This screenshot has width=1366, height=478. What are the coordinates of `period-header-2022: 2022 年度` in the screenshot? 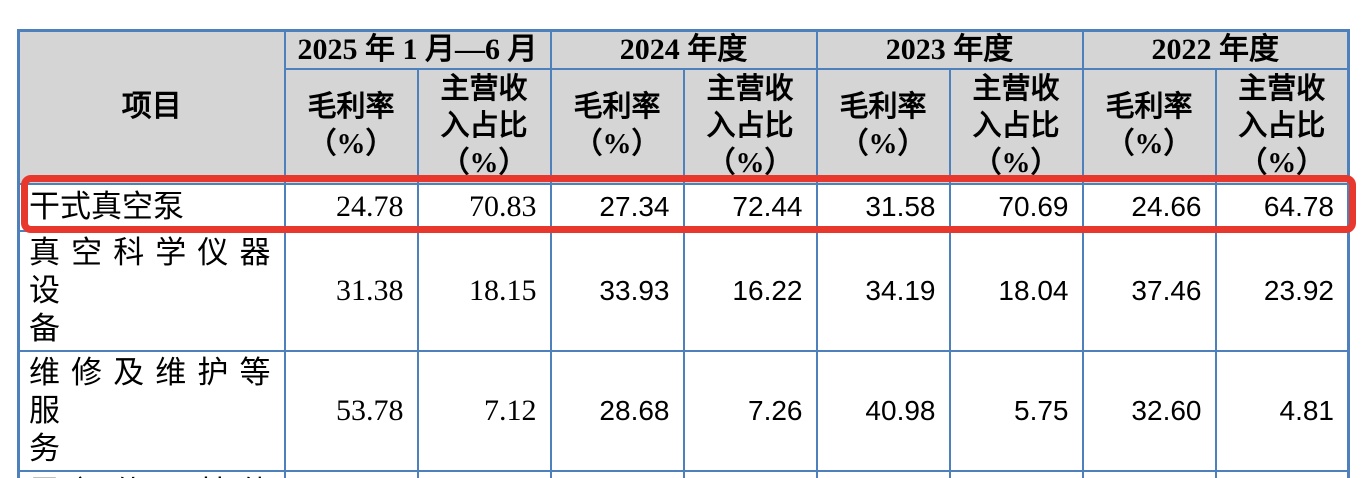 It's located at (1215, 49).